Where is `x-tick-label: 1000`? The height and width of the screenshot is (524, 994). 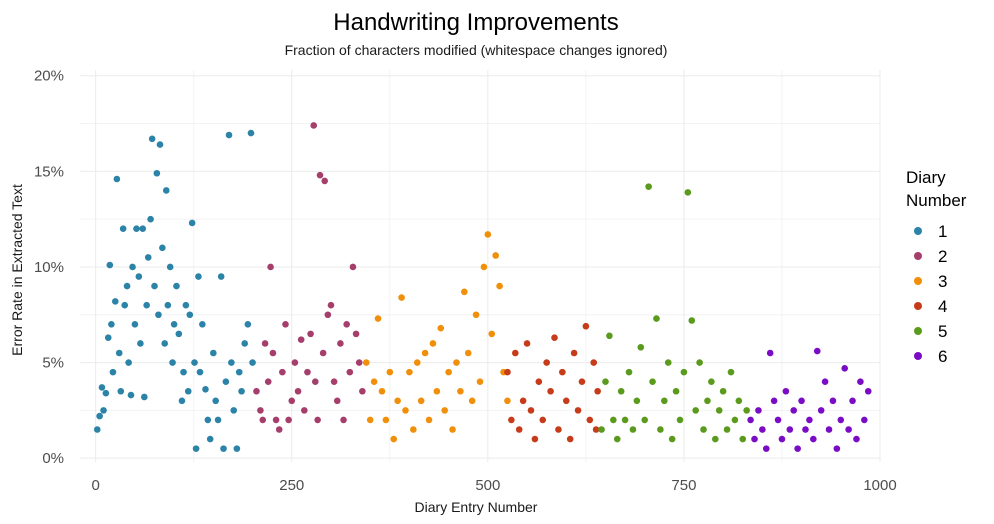
x-tick-label: 1000 is located at coordinates (879, 485).